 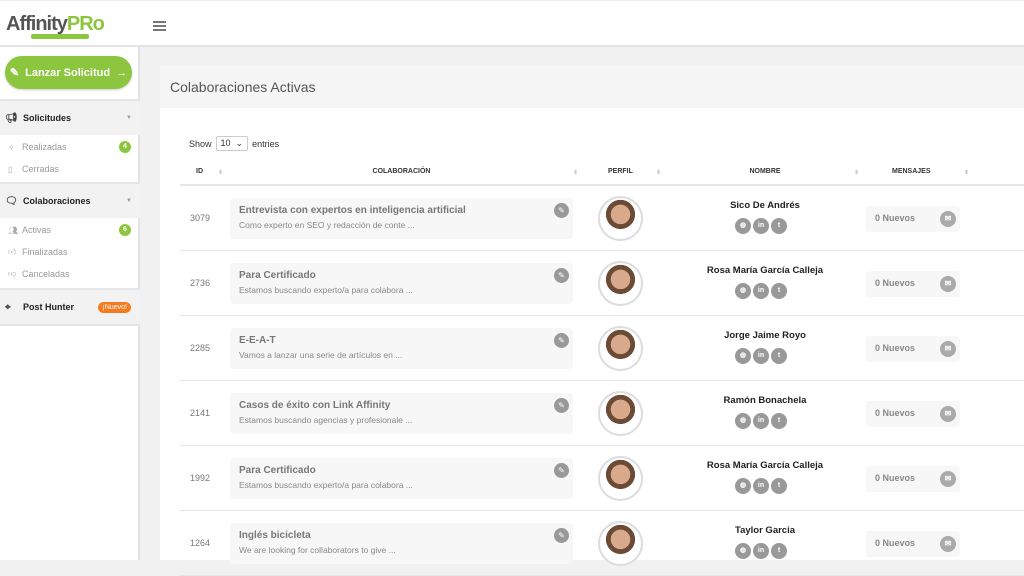 What do you see at coordinates (200, 348) in the screenshot?
I see `row-id: 2285` at bounding box center [200, 348].